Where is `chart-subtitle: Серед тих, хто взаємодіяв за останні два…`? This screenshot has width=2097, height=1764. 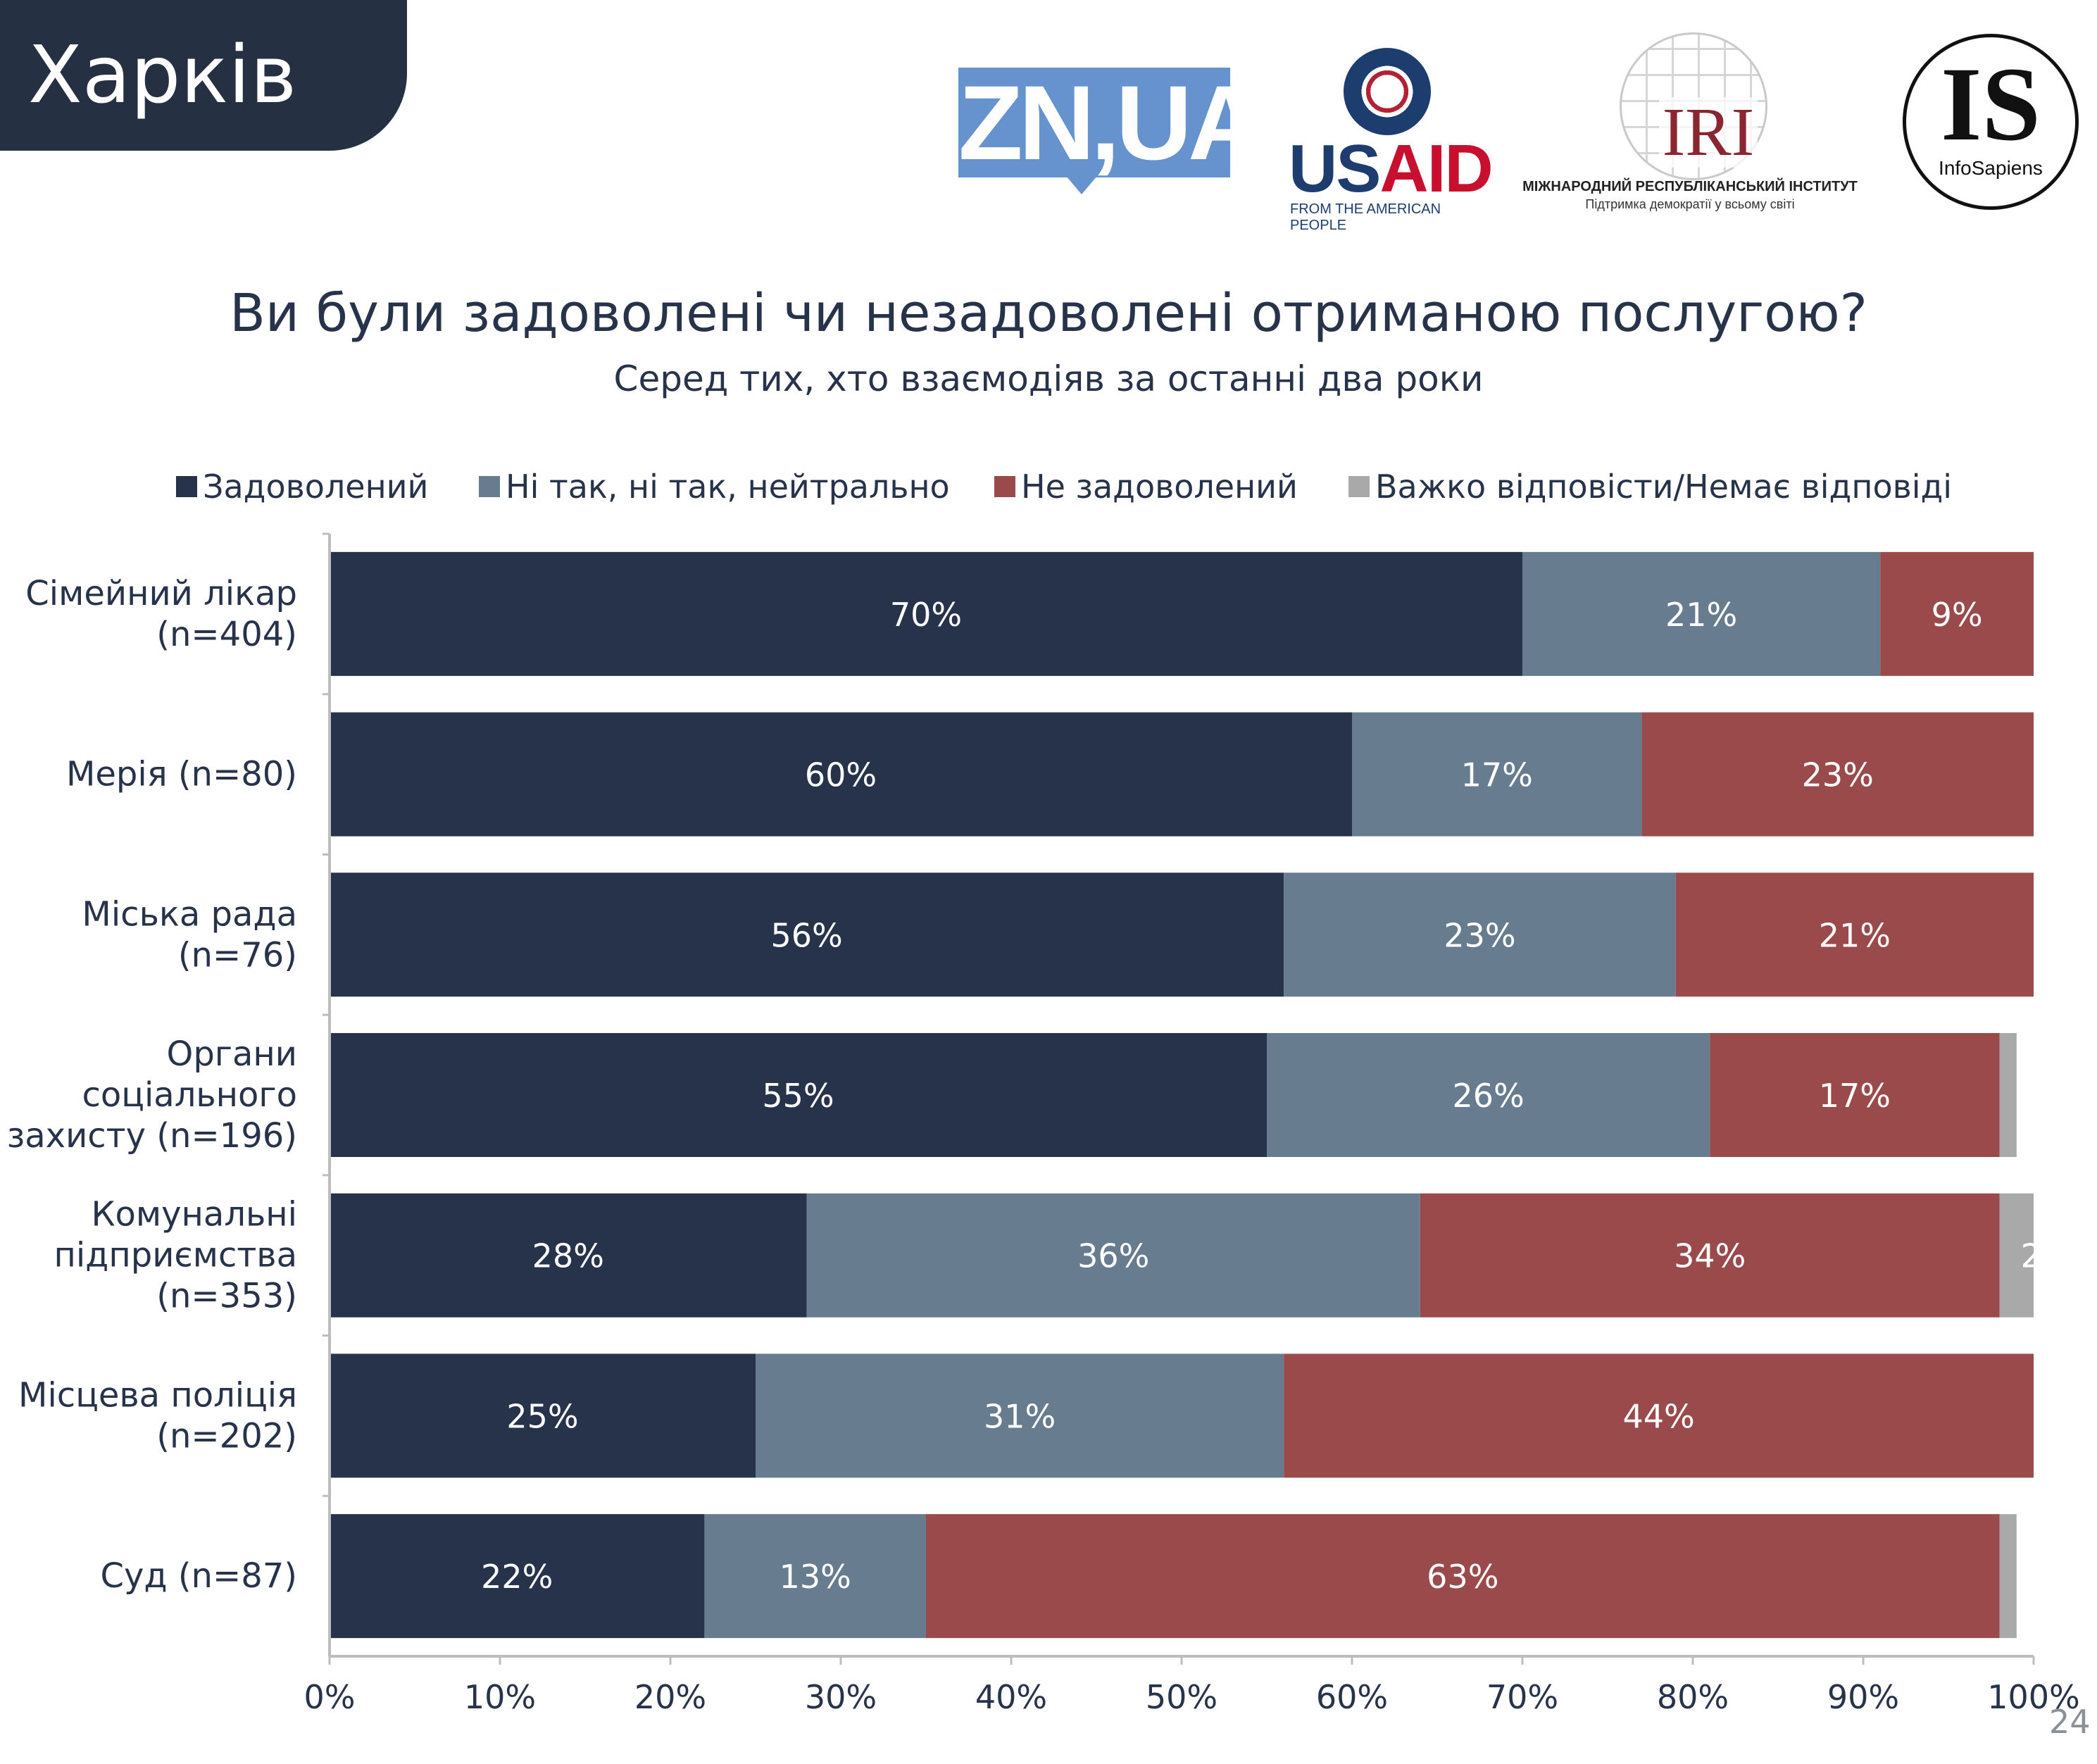
chart-subtitle: Серед тих, хто взаємодіяв за останні два… is located at coordinates (1048, 378).